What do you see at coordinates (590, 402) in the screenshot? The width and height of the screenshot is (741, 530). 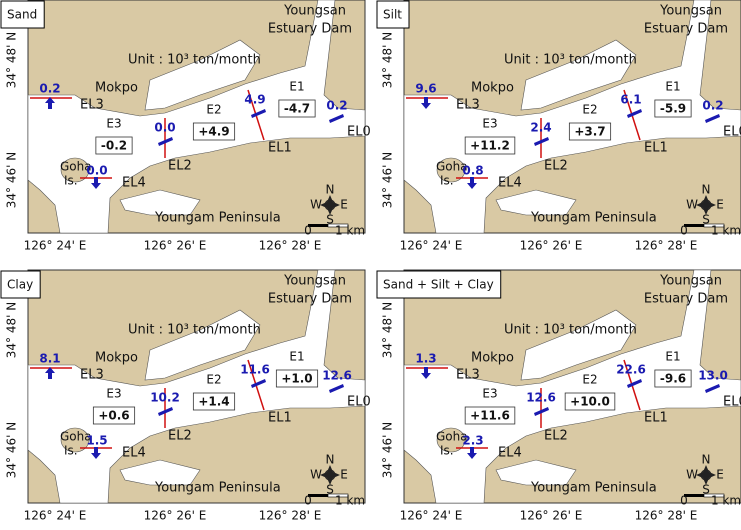 I see `budget-value: +10.0` at bounding box center [590, 402].